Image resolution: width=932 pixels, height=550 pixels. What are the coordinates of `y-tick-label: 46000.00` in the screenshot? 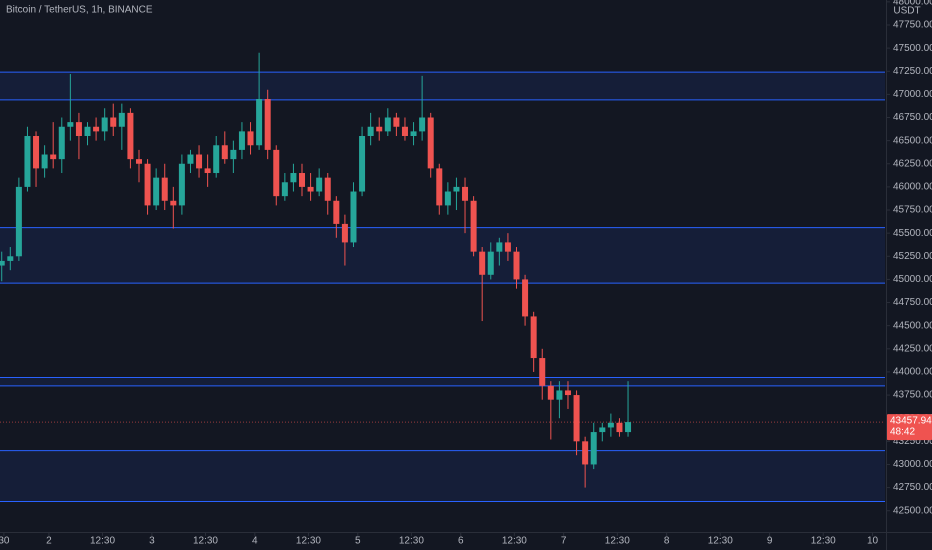 It's located at (912, 187).